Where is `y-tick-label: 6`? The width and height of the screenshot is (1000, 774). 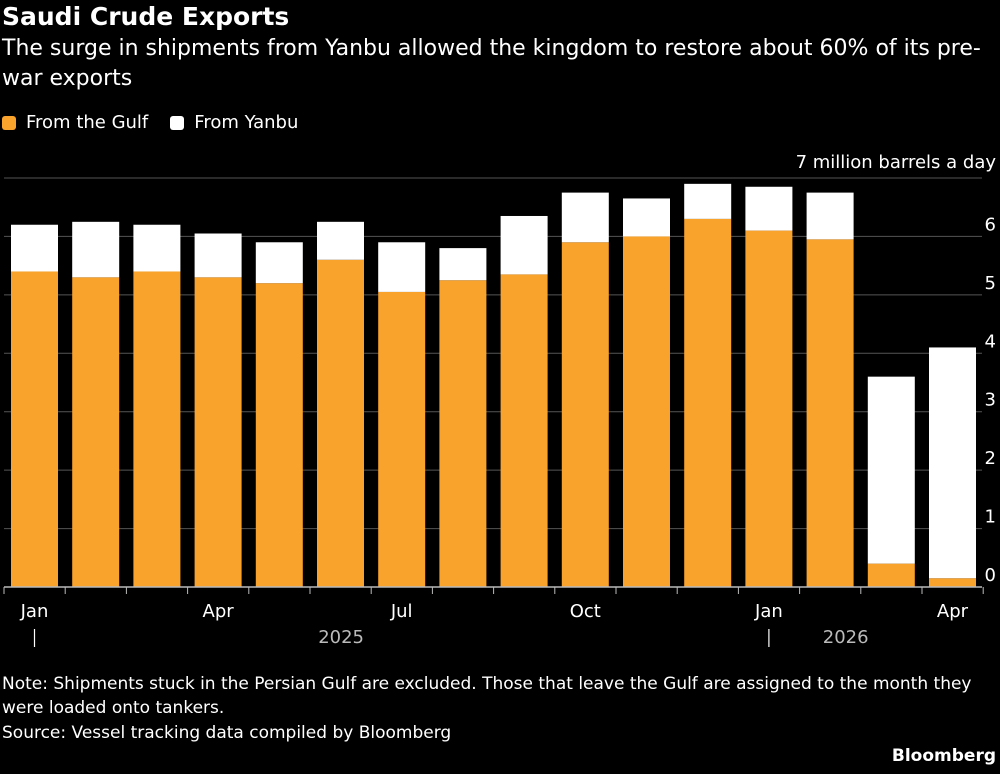
y-tick-label: 6 is located at coordinates (990, 224).